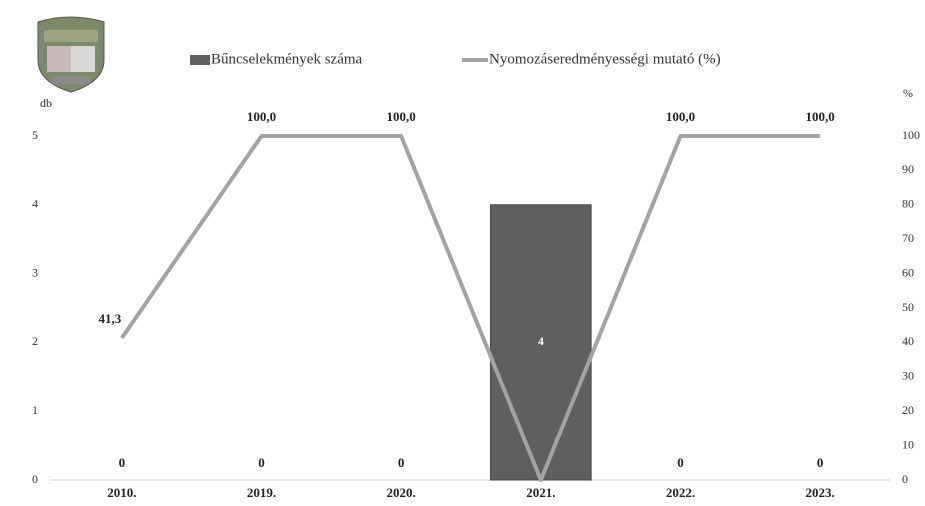  What do you see at coordinates (46, 103) in the screenshot?
I see `y-axis-label: db` at bounding box center [46, 103].